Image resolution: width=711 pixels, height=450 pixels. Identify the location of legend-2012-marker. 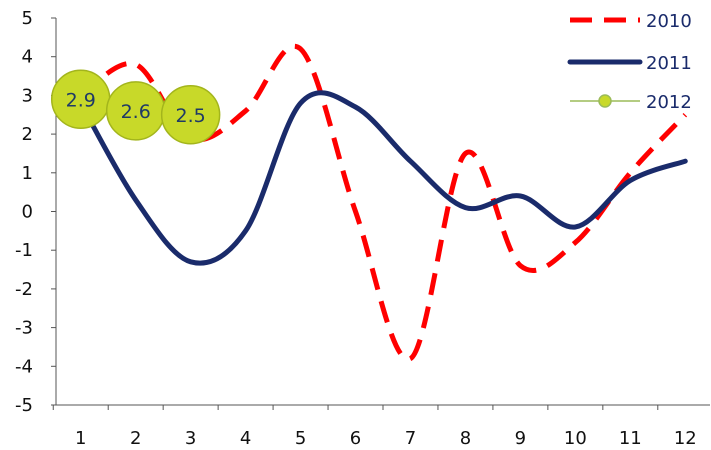
(605, 101).